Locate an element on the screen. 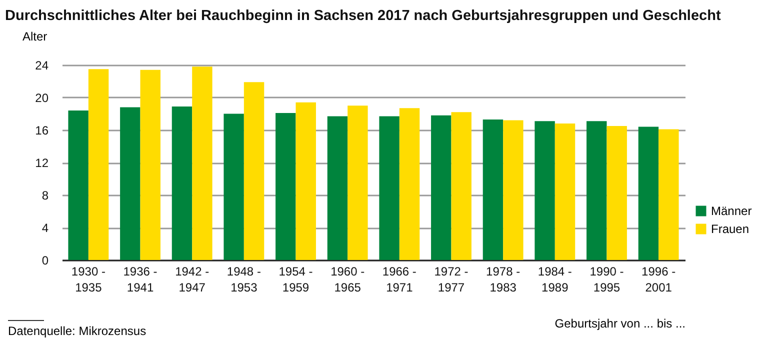 This screenshot has height=352, width=780. y-tick-label: 4 is located at coordinates (45, 228).